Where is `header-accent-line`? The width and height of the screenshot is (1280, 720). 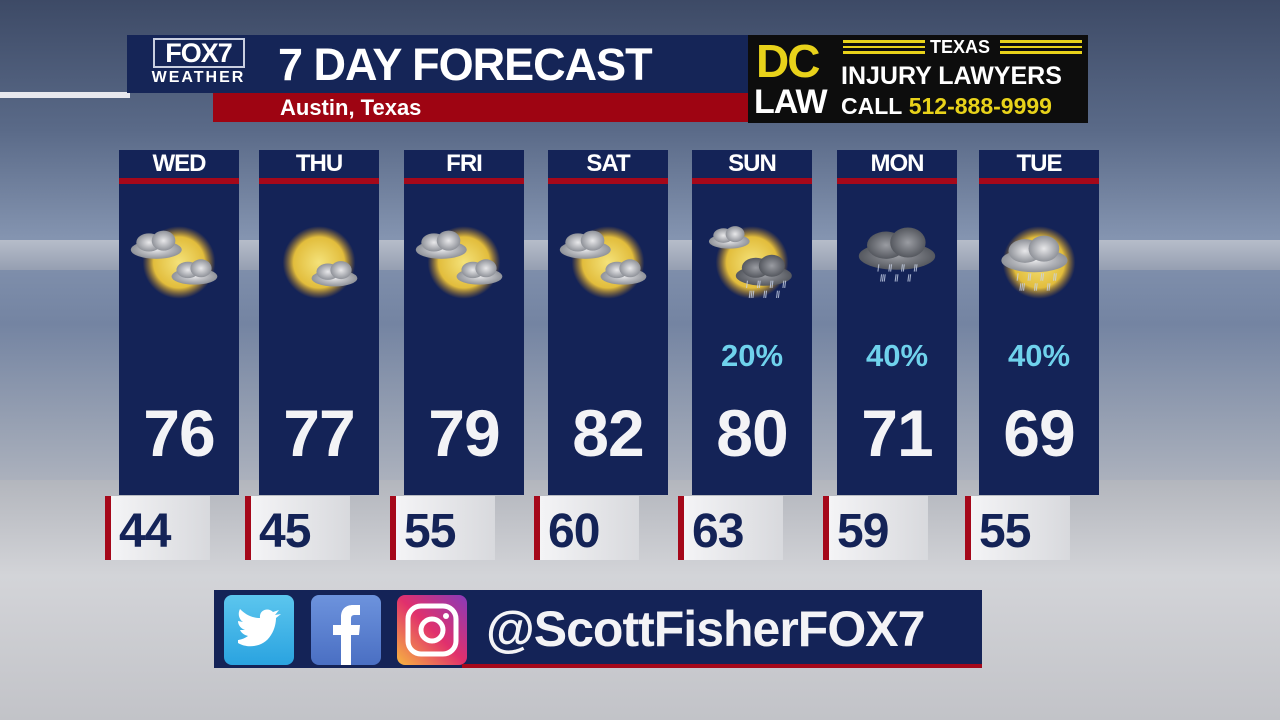
header-accent-line is located at coordinates (65, 95).